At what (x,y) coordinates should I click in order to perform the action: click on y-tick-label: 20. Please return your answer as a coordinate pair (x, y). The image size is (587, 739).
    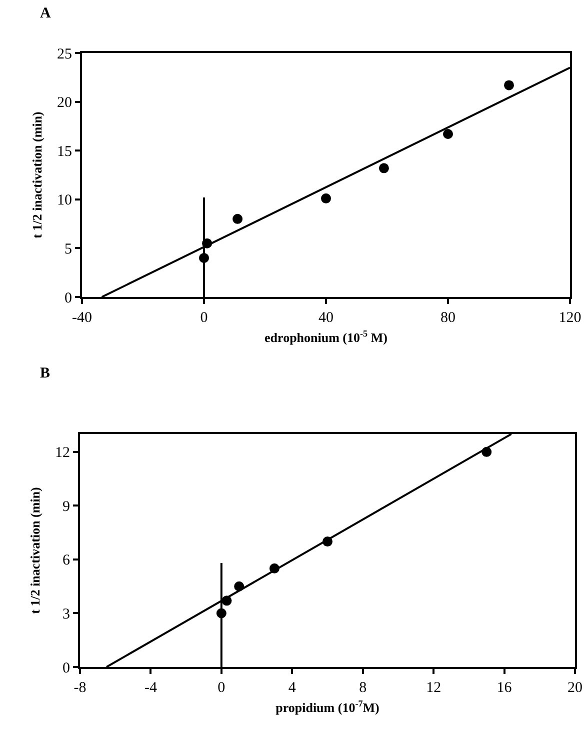
    Looking at the image, I should click on (64, 103).